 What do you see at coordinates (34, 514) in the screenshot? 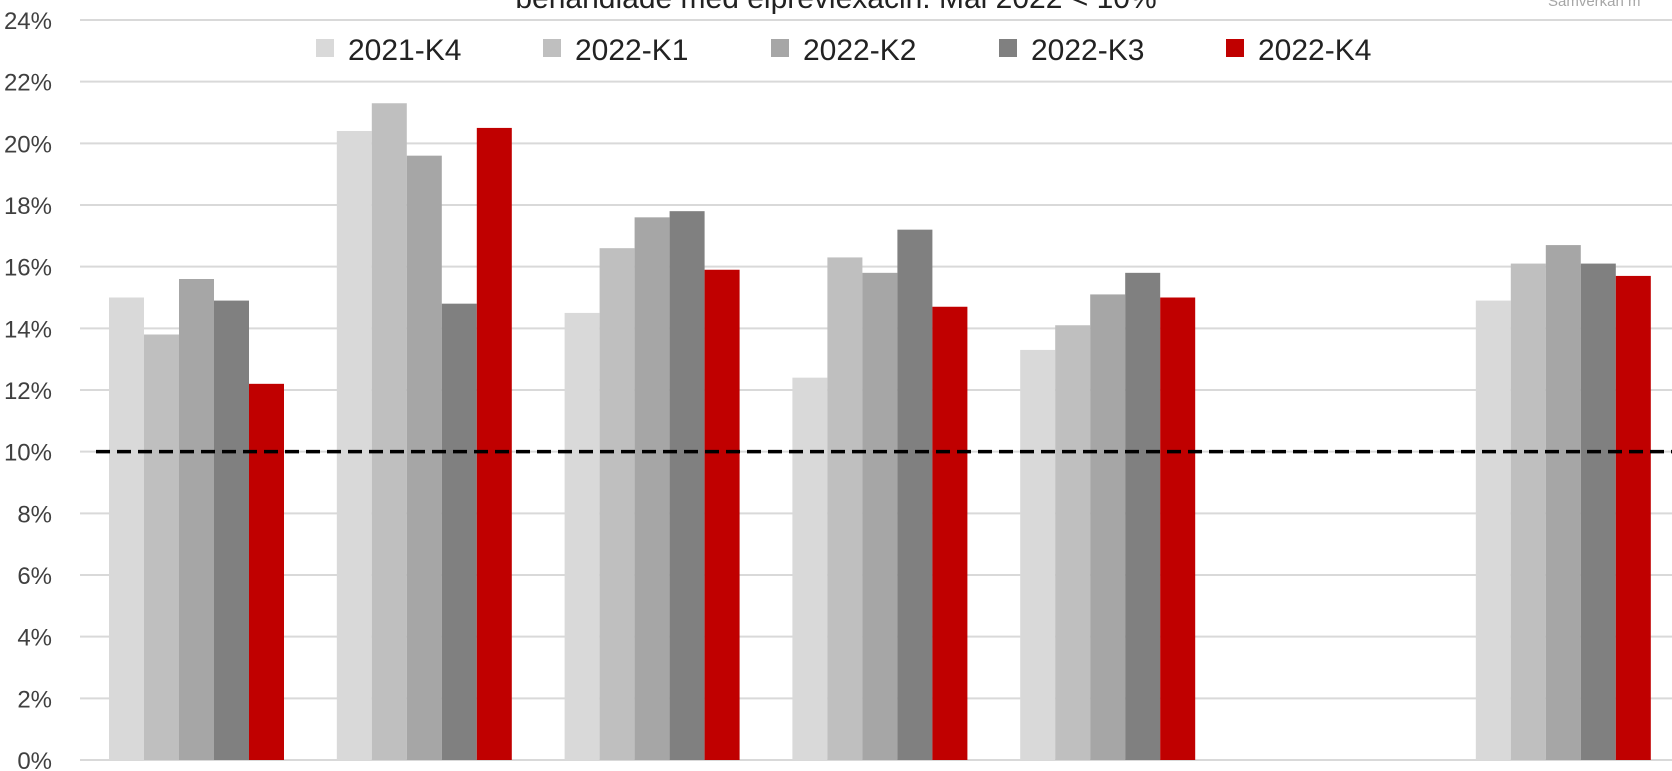
I see `y-tick-label: 8%` at bounding box center [34, 514].